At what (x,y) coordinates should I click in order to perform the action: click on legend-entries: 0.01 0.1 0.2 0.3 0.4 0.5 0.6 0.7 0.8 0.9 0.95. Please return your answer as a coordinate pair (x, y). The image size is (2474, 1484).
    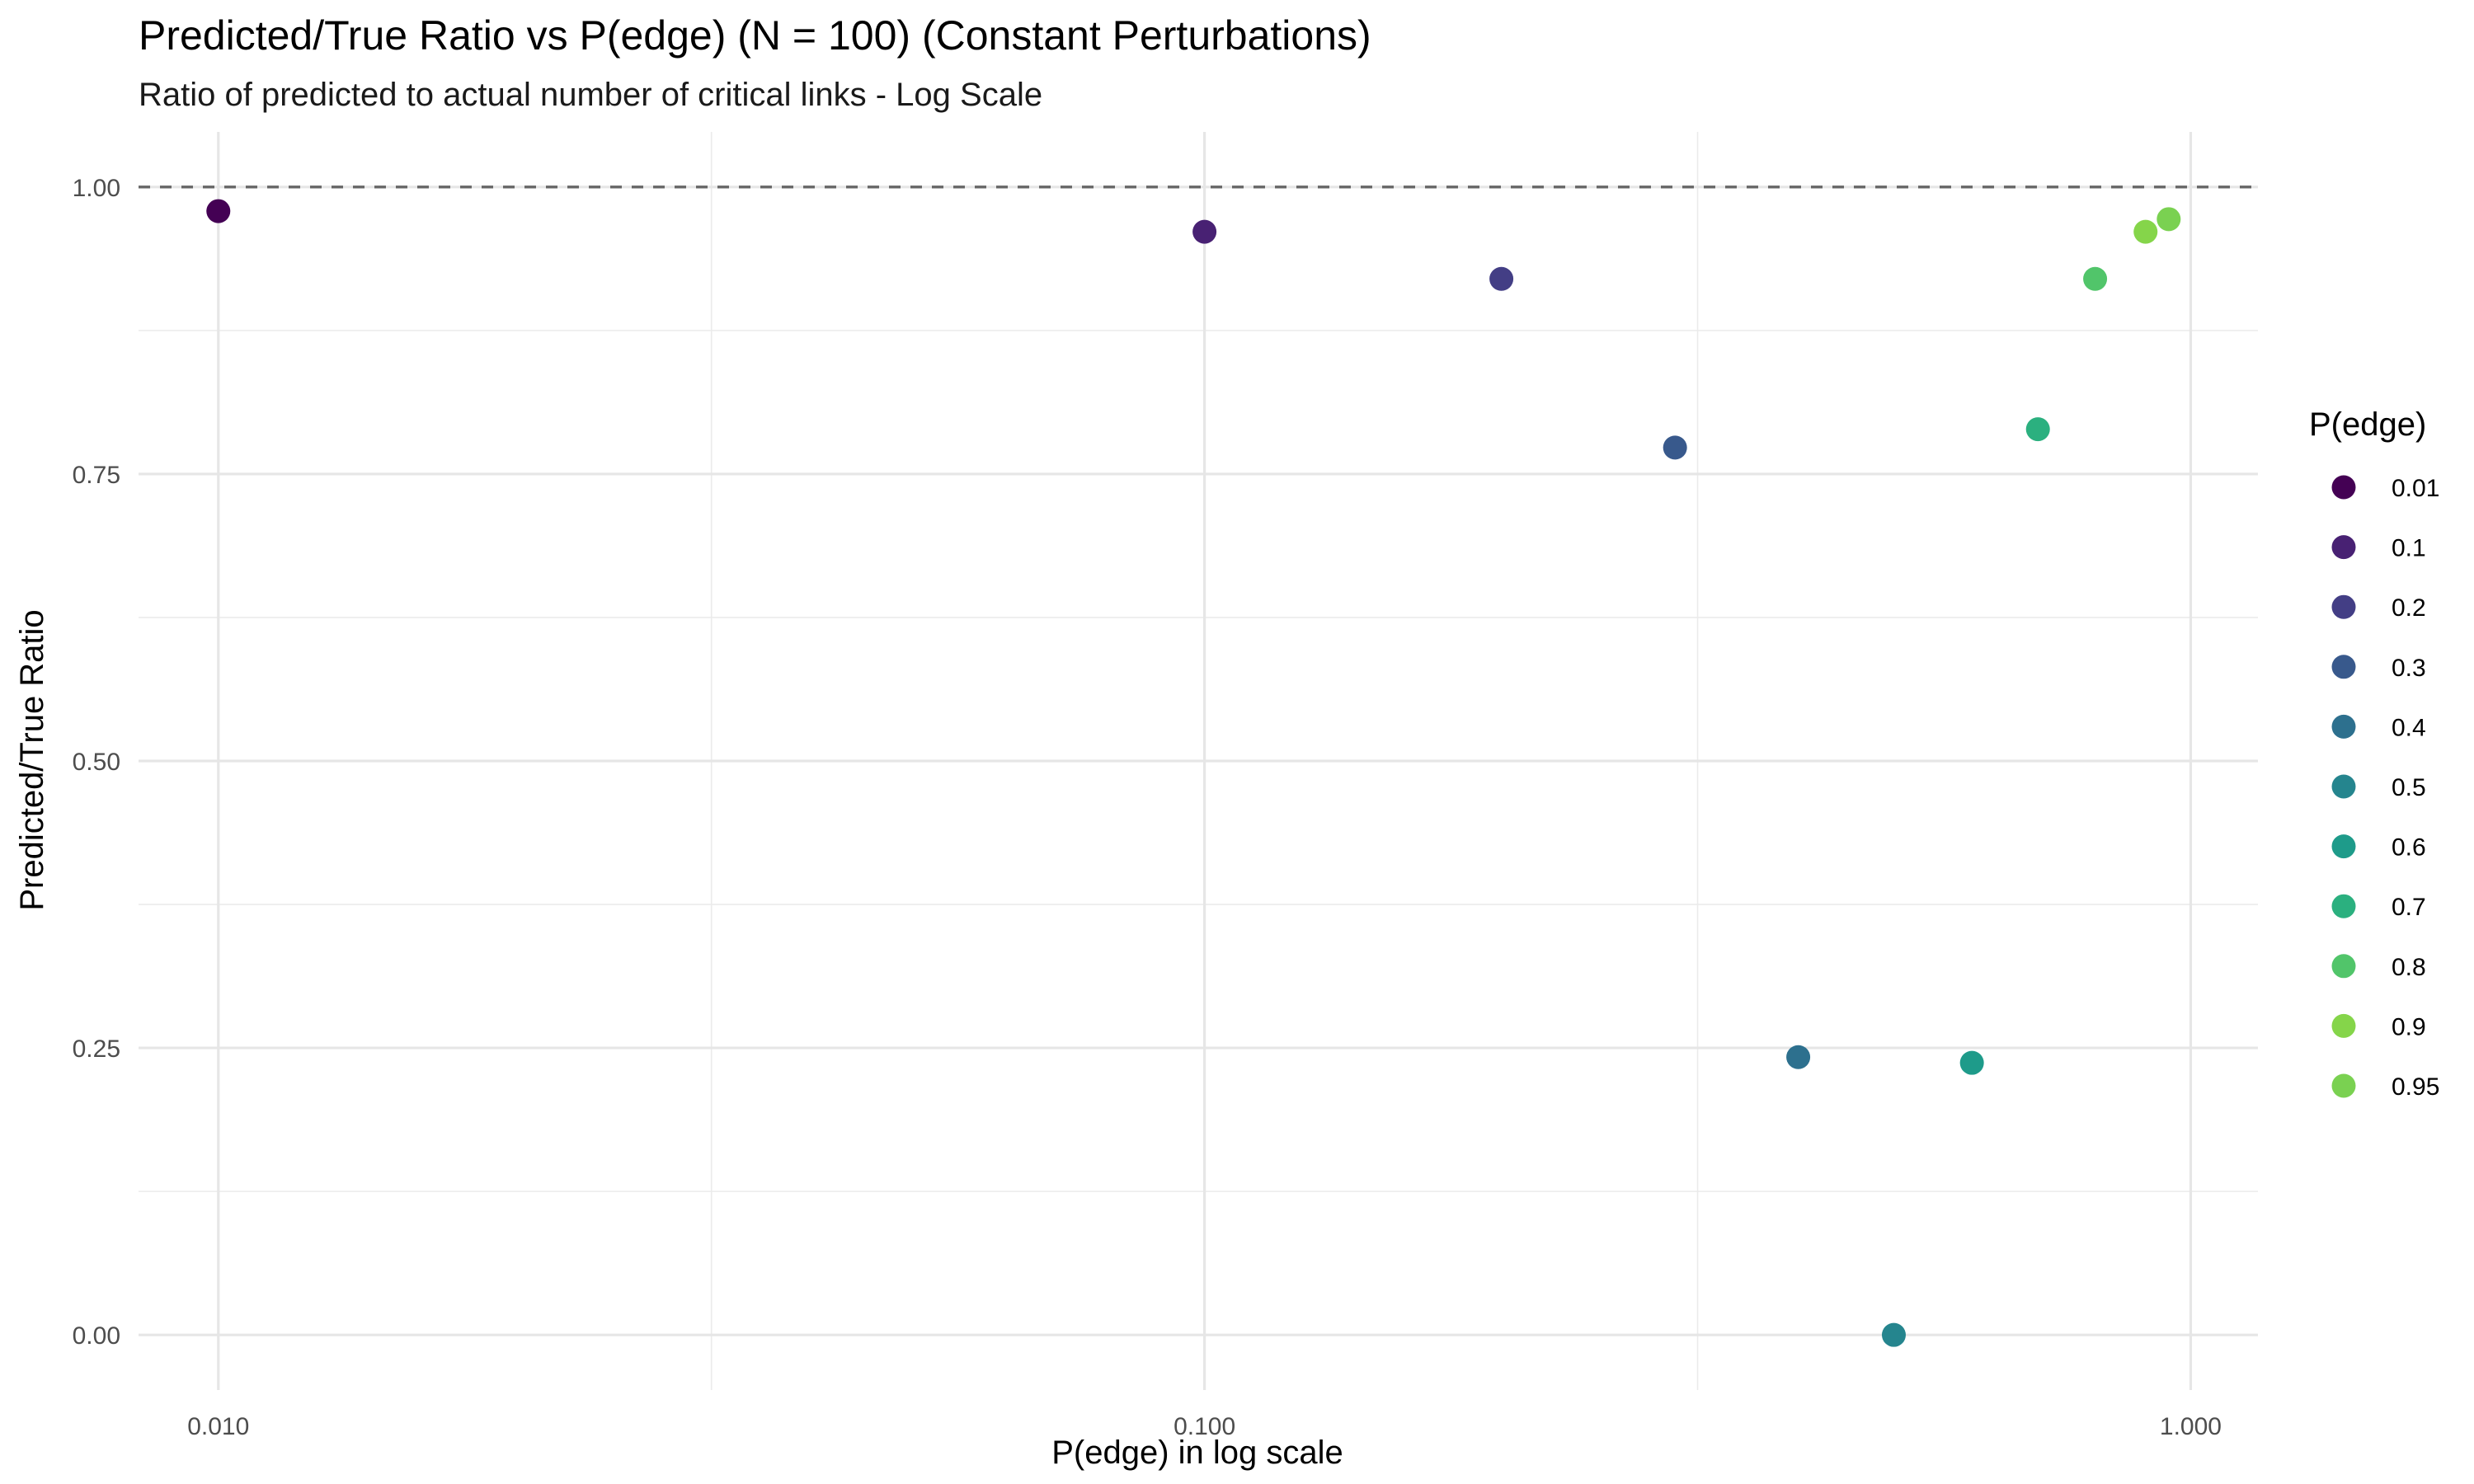
    Looking at the image, I should click on (2385, 788).